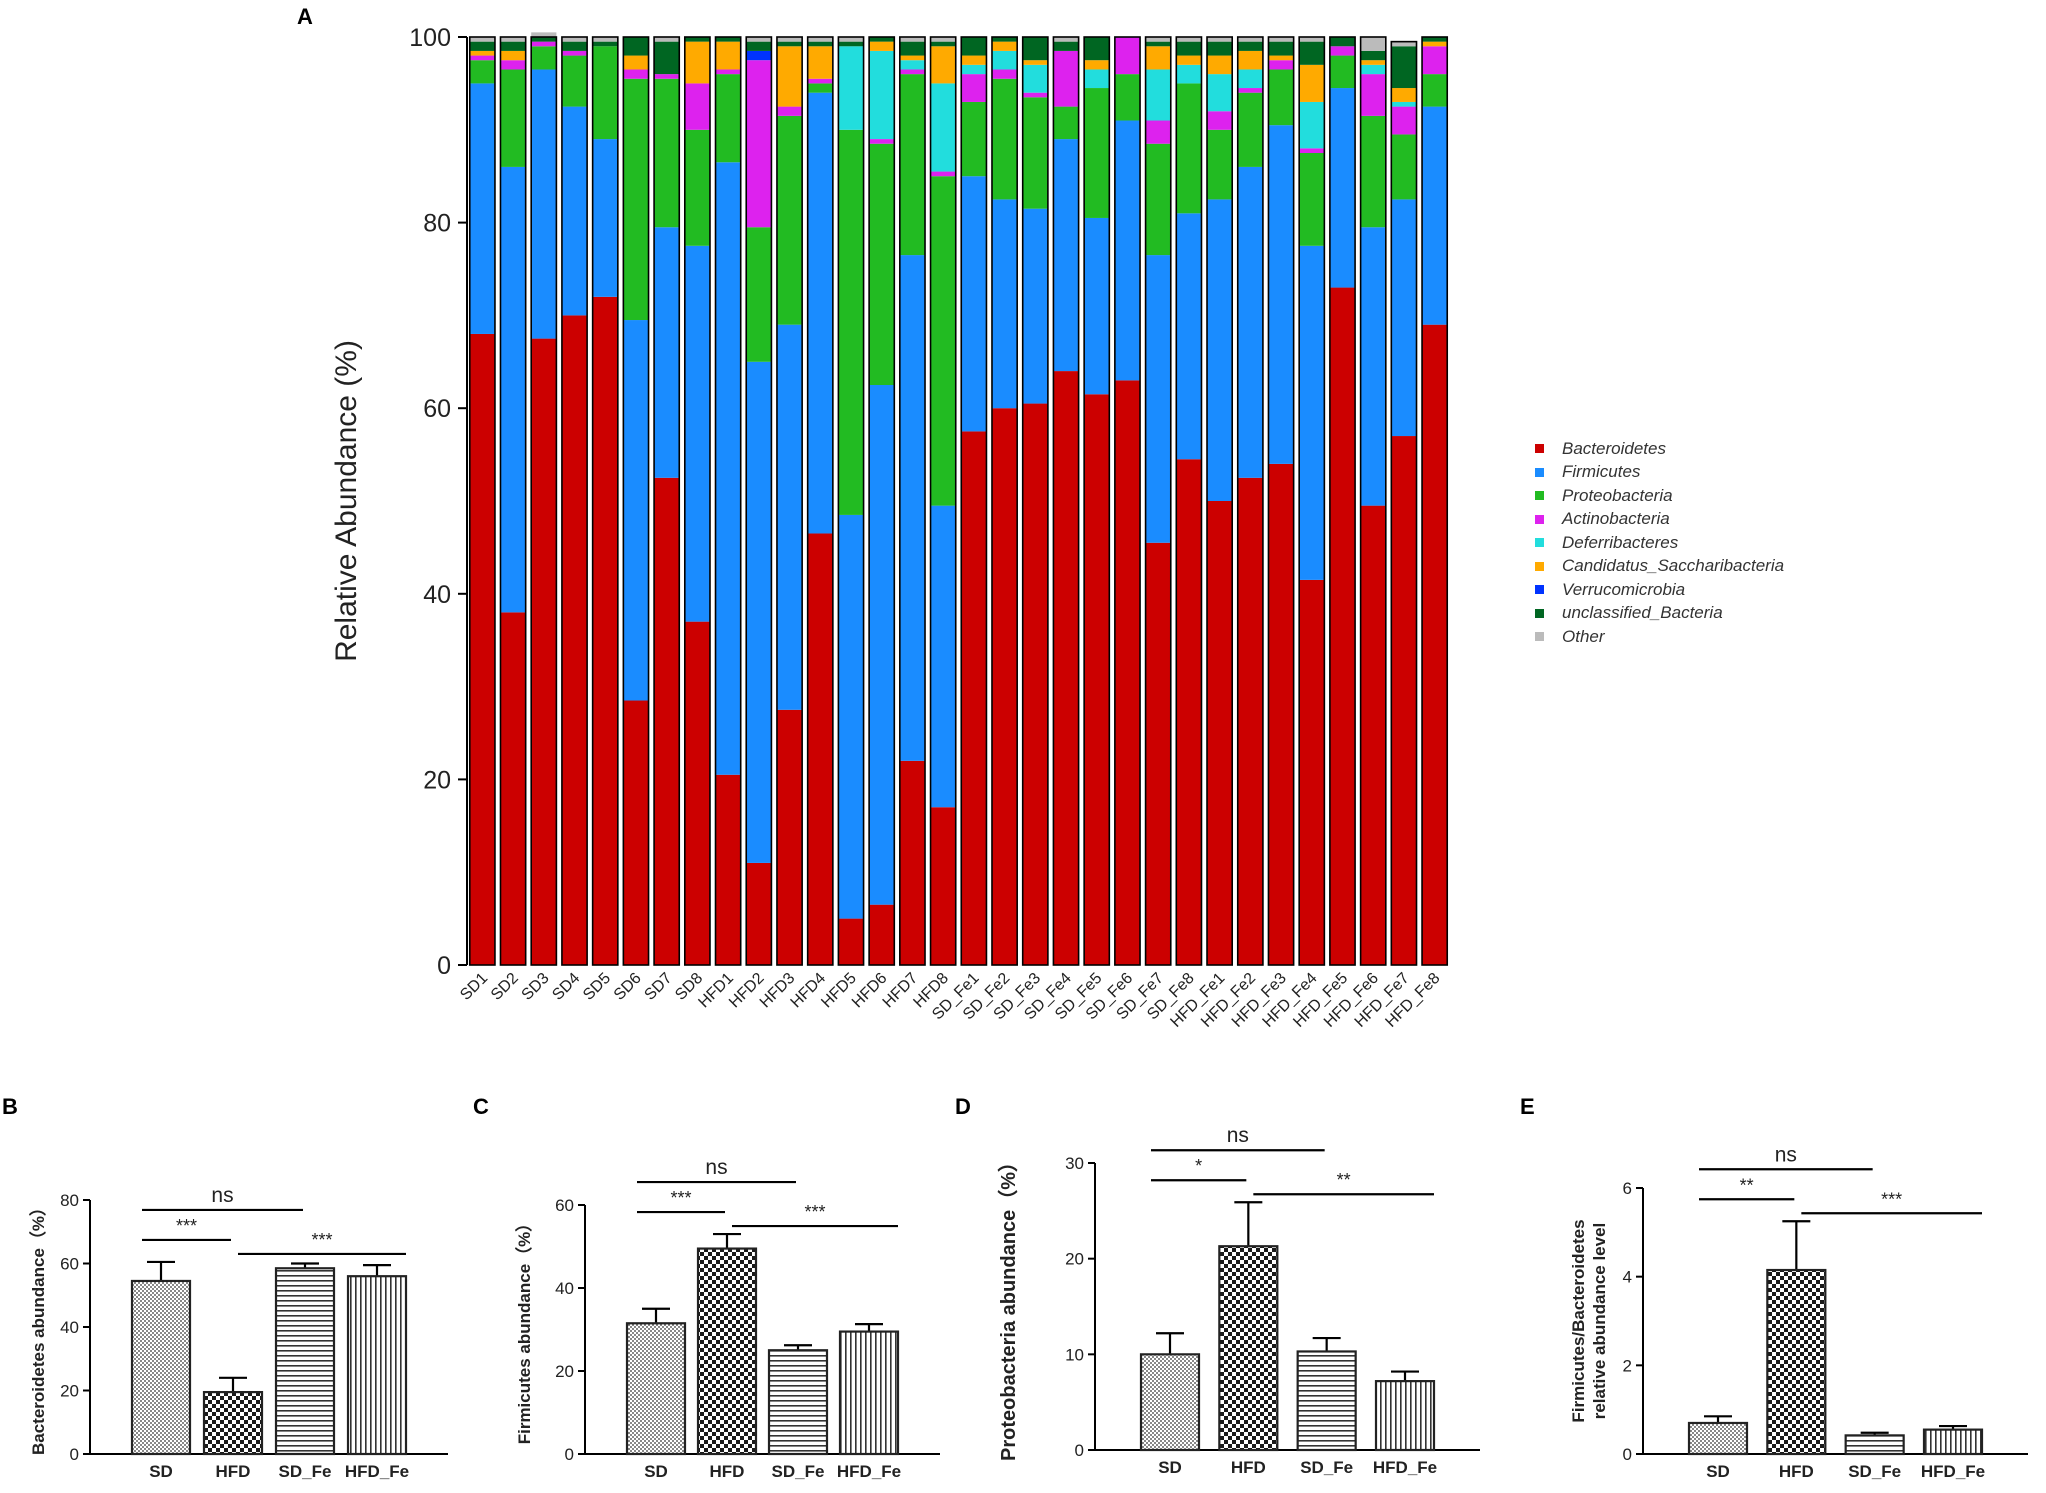 This screenshot has width=2046, height=1493. I want to click on y-tick-label: 40, so click(564, 1288).